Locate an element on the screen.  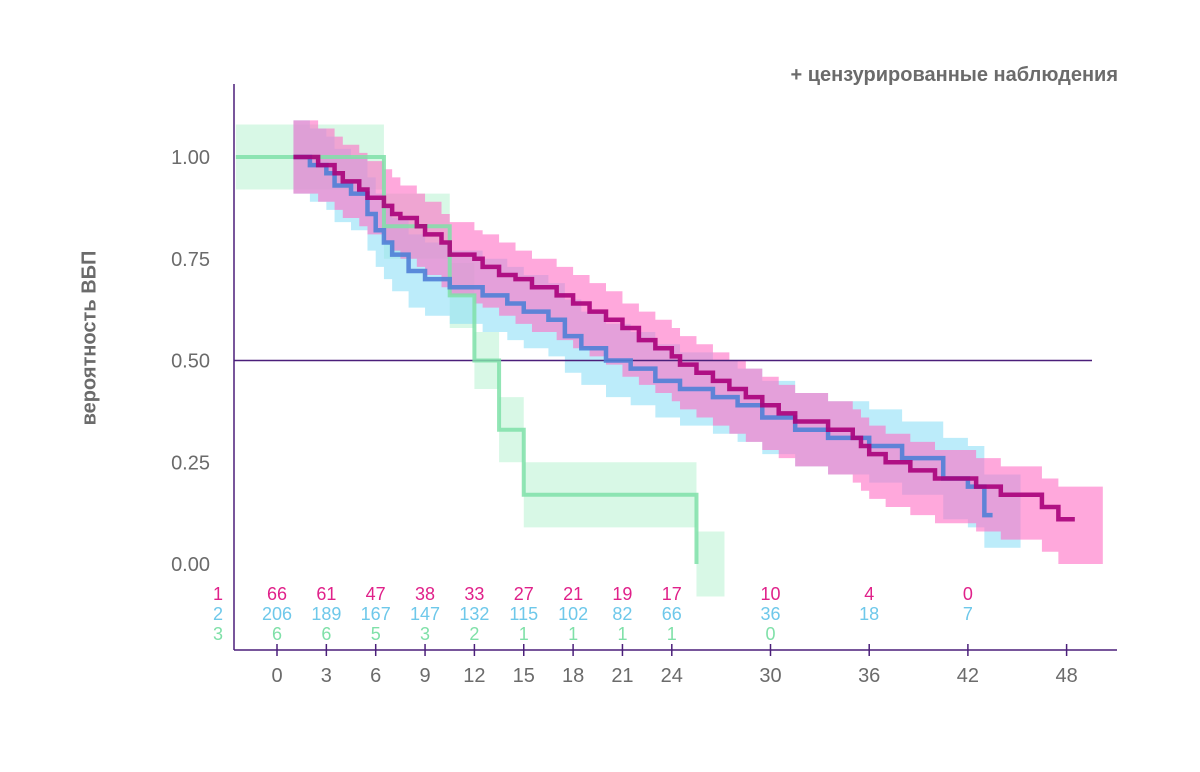
risk-count: 206 is located at coordinates (277, 614).